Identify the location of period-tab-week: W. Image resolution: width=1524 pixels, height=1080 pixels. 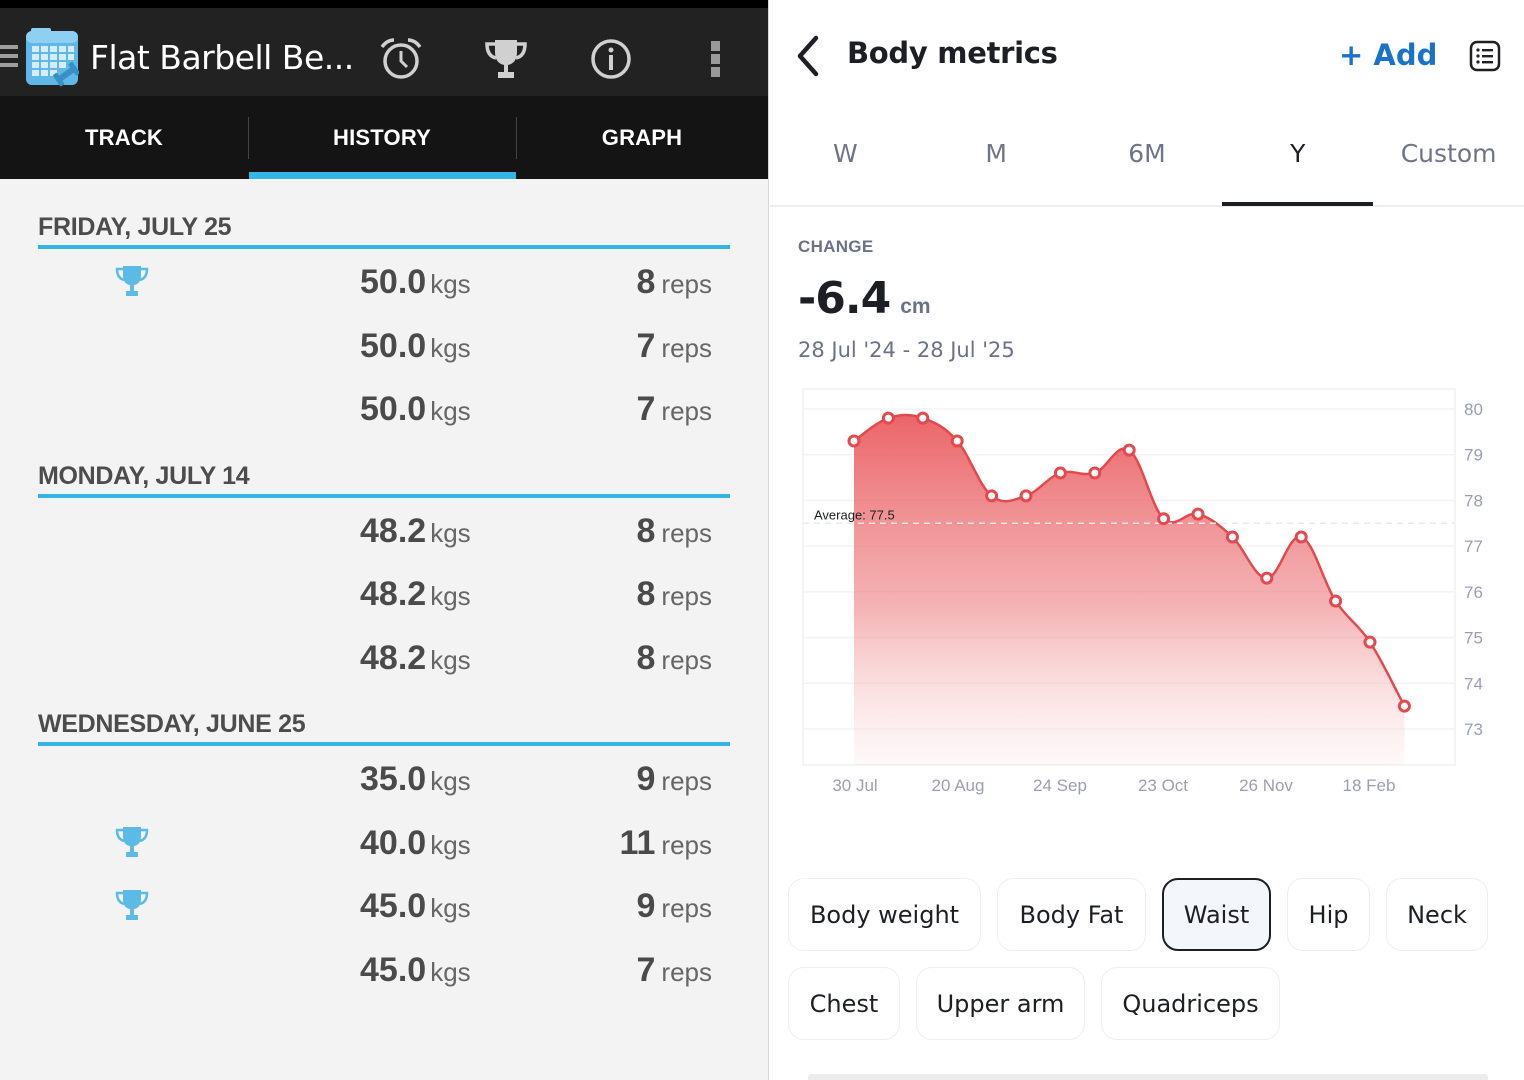
(845, 153).